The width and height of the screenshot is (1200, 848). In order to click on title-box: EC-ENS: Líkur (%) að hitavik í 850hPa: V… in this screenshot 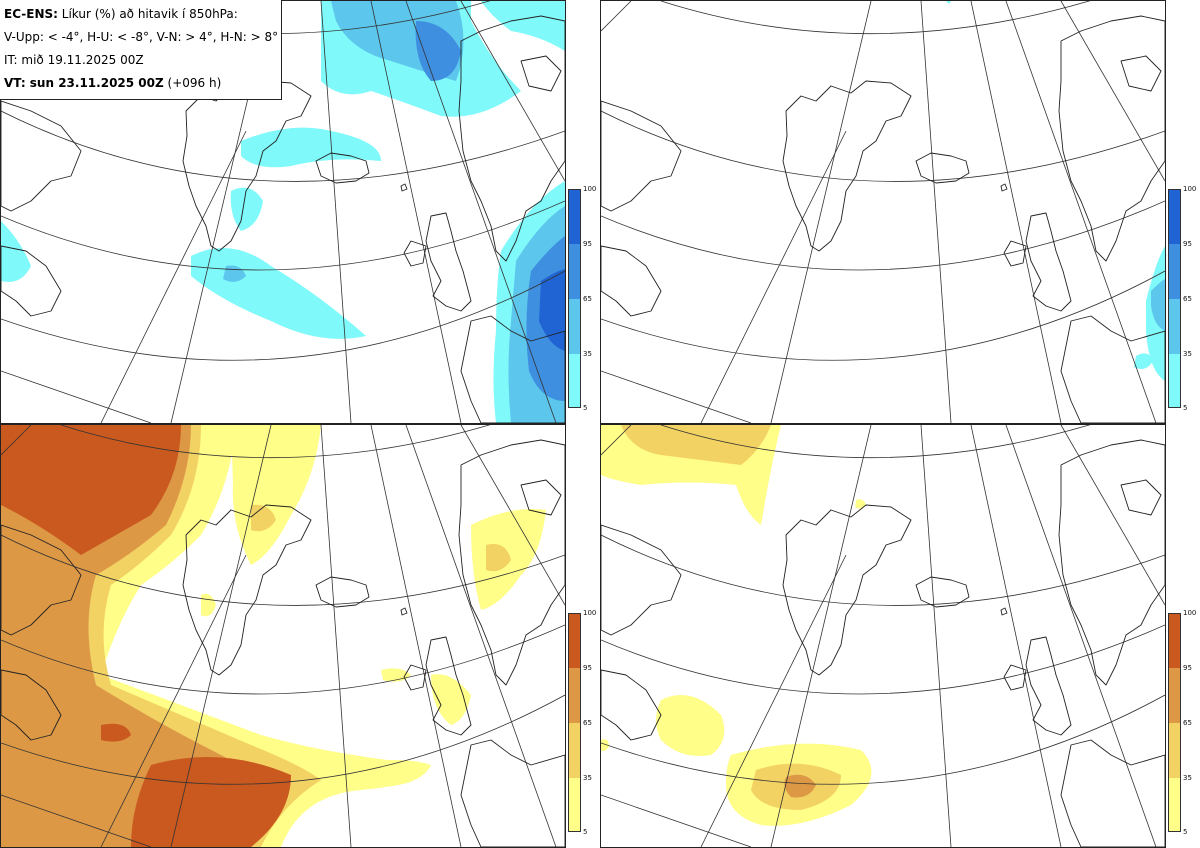, I will do `click(141, 50)`.